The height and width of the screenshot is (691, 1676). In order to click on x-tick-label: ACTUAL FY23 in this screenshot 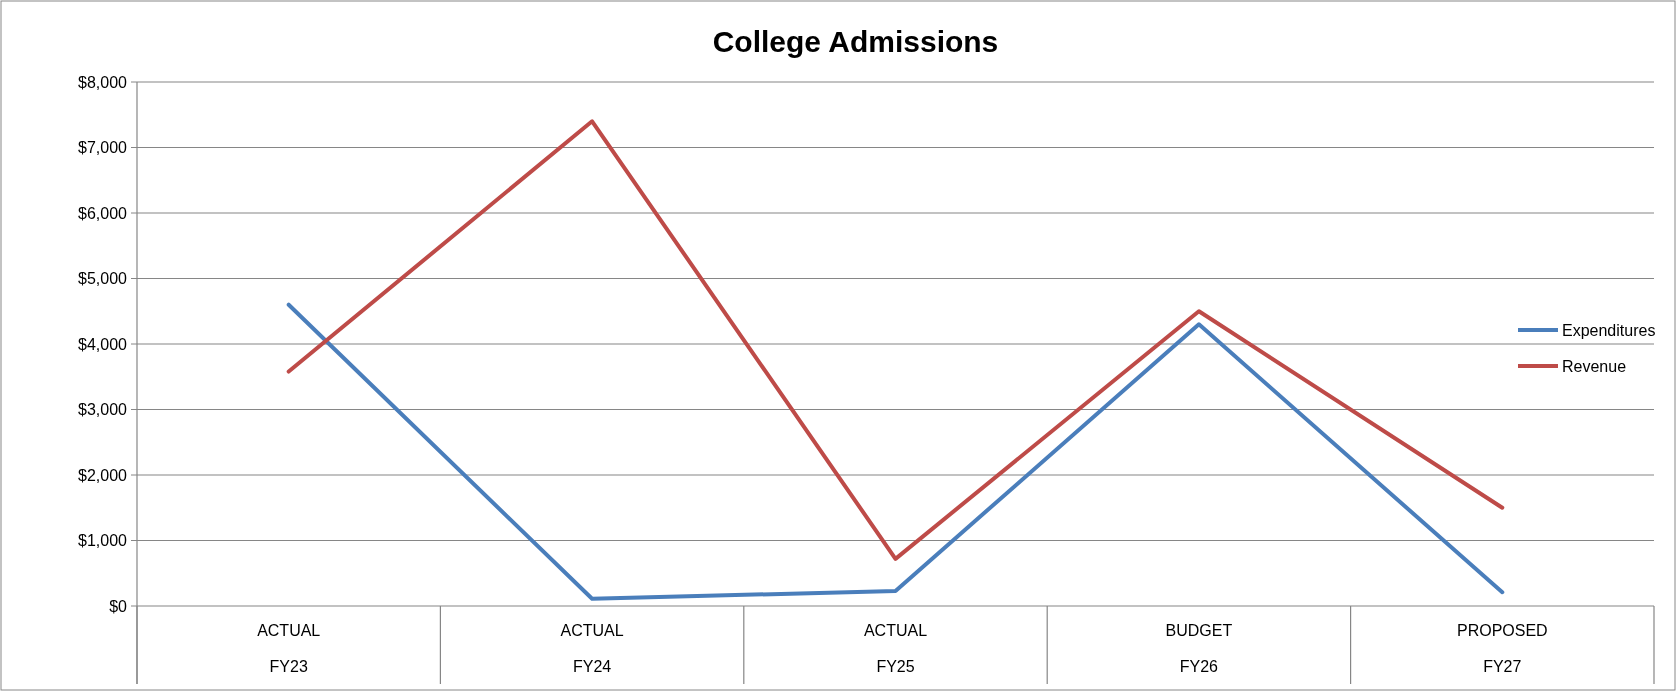, I will do `click(289, 648)`.